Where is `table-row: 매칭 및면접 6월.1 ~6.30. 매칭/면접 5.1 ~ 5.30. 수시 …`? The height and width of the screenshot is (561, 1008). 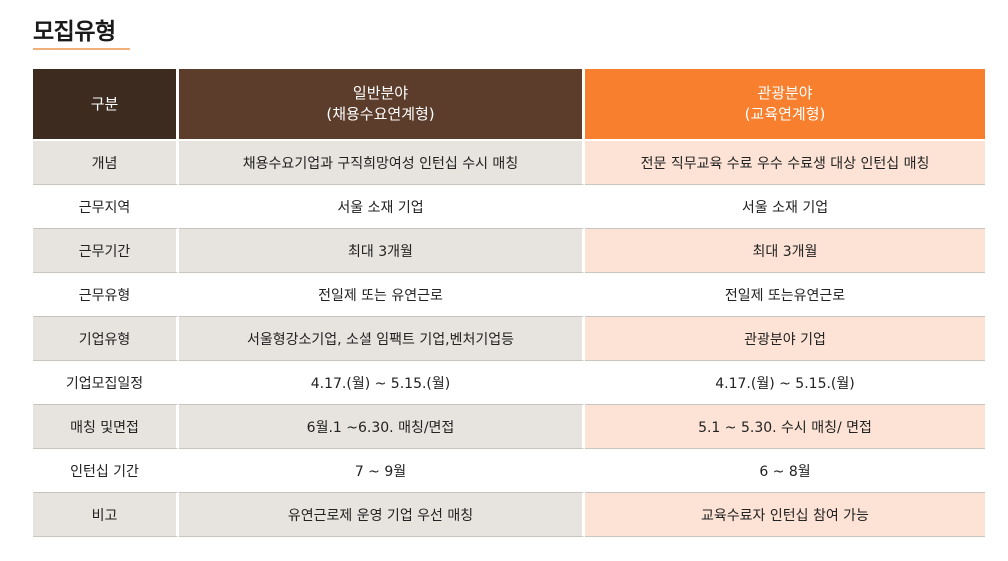 table-row: 매칭 및면접 6월.1 ~6.30. 매칭/면접 5.1 ~ 5.30. 수시 … is located at coordinates (509, 427).